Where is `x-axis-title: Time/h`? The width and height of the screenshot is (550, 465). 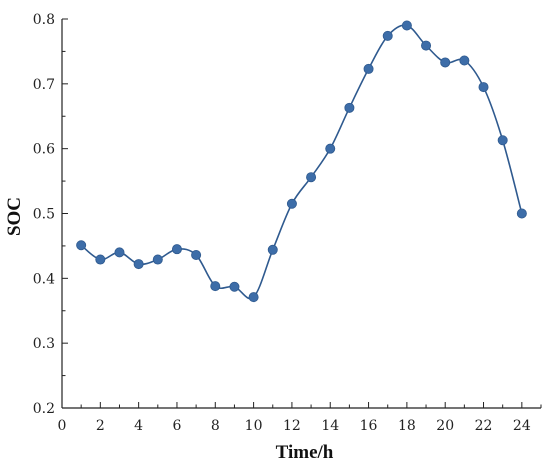 x-axis-title: Time/h is located at coordinates (305, 452).